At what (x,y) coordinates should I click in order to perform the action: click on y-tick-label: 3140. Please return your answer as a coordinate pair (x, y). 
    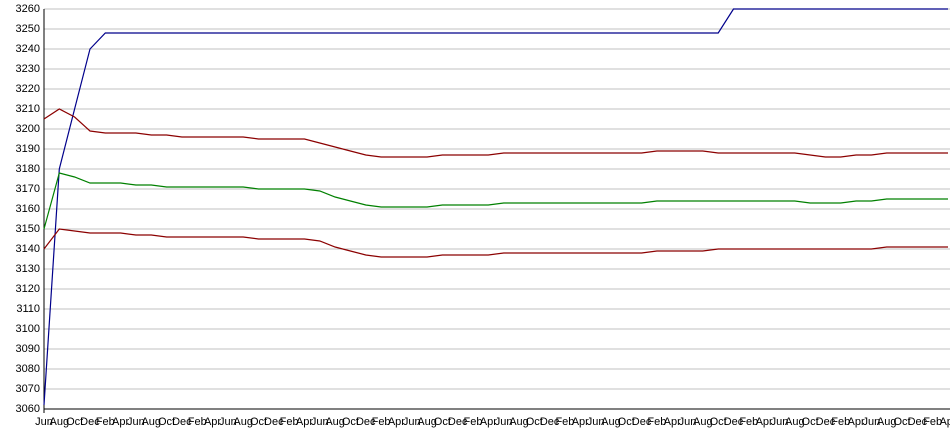
    Looking at the image, I should click on (28, 249).